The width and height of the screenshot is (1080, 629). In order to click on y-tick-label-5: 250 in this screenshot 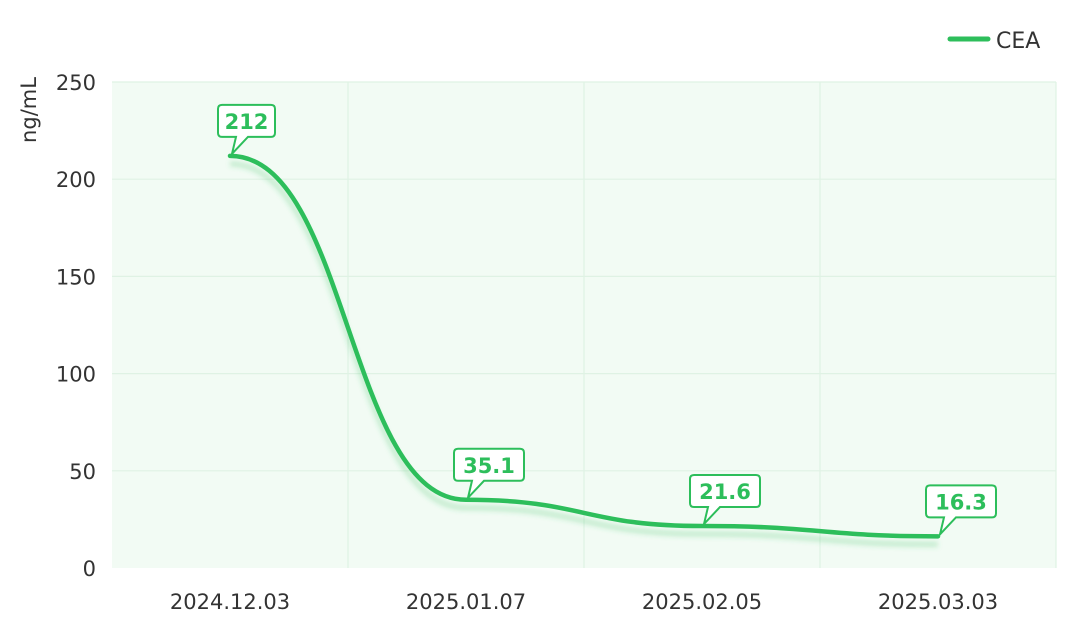, I will do `click(76, 83)`.